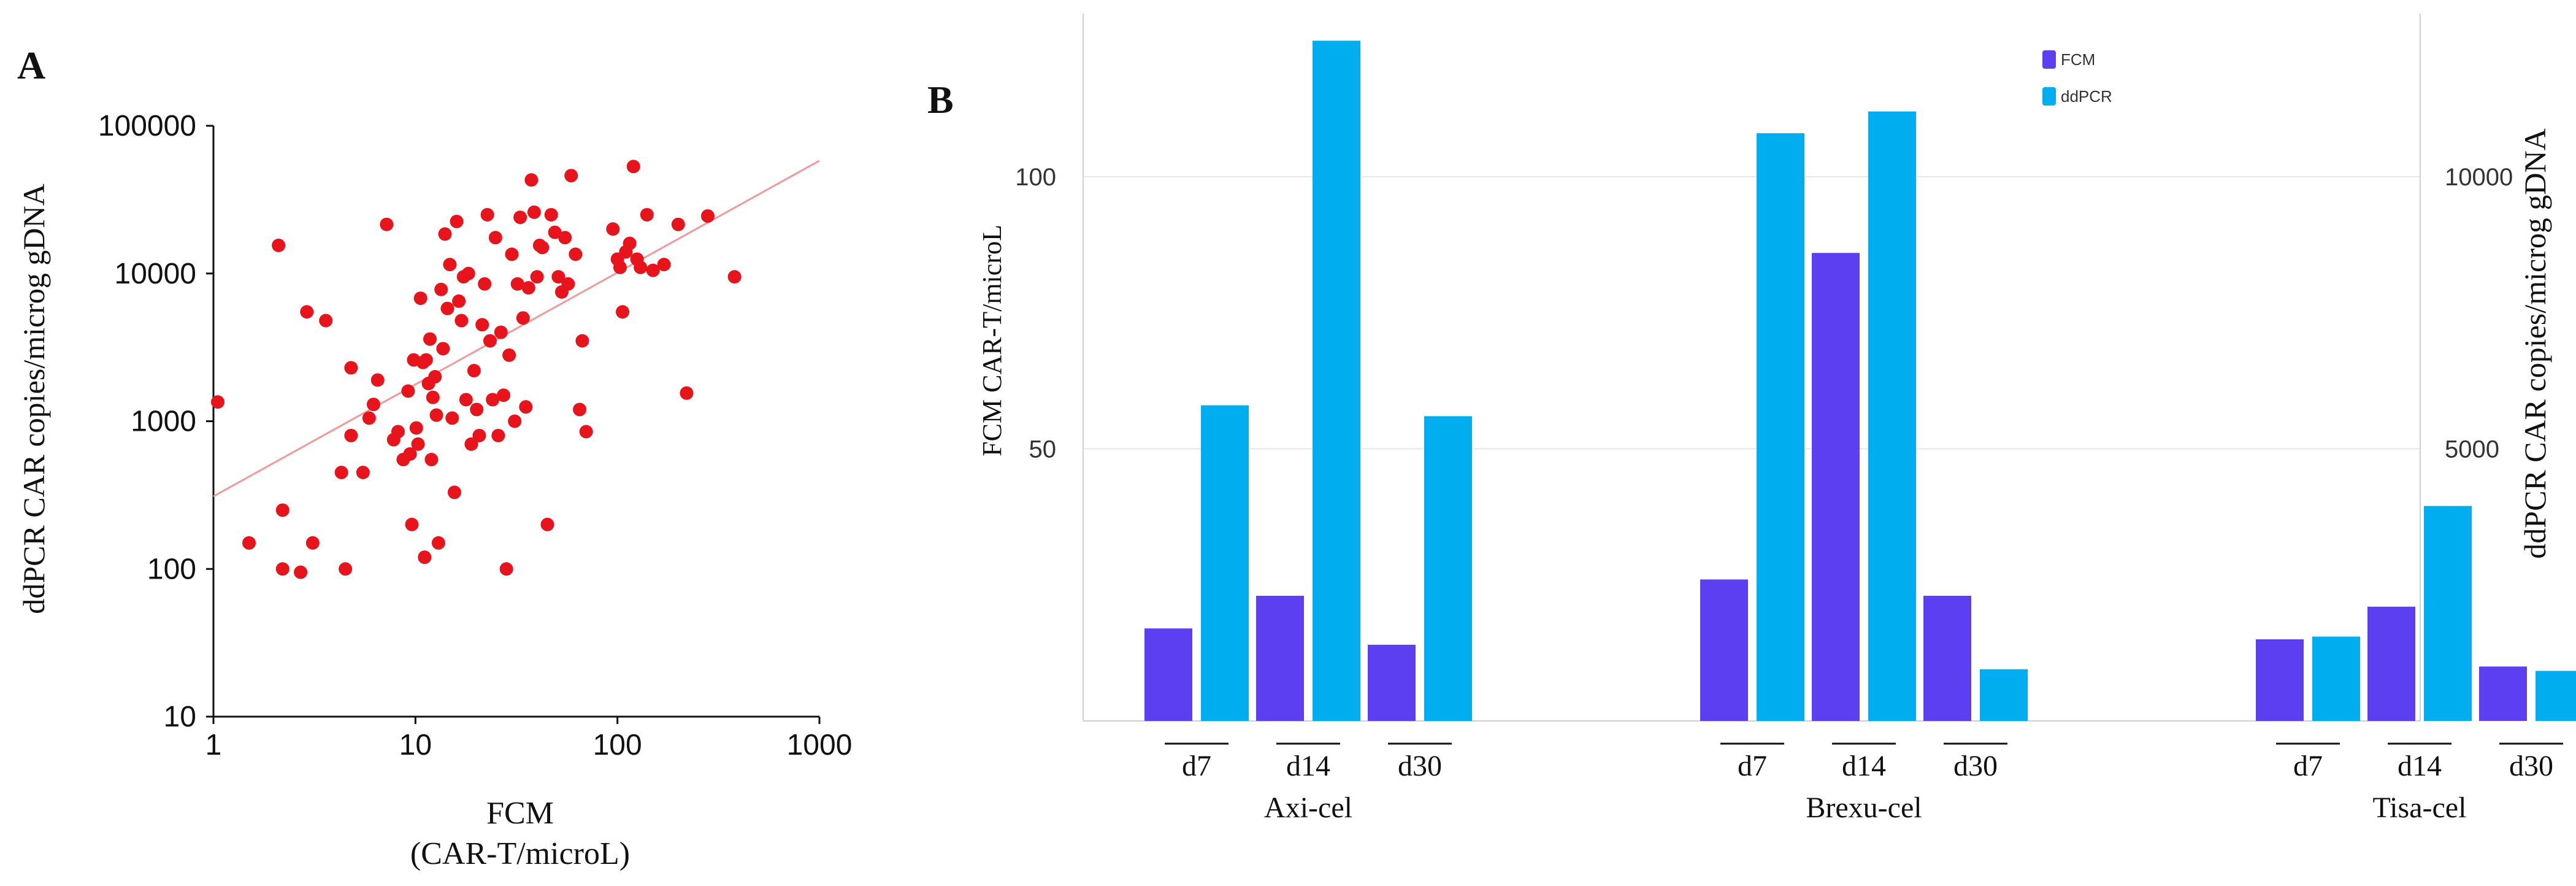 This screenshot has width=2576, height=886. I want to click on bar-ddpcr-brexu-cel-d7, so click(1780, 427).